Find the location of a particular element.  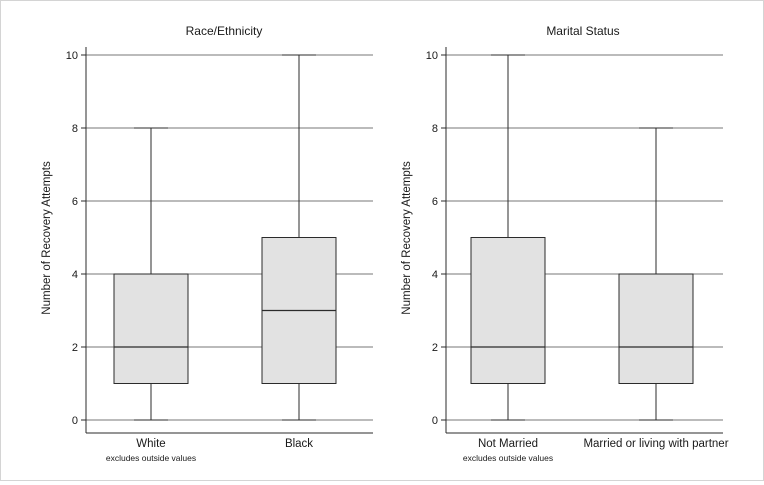

category-label: Married or living with partner is located at coordinates (655, 444).